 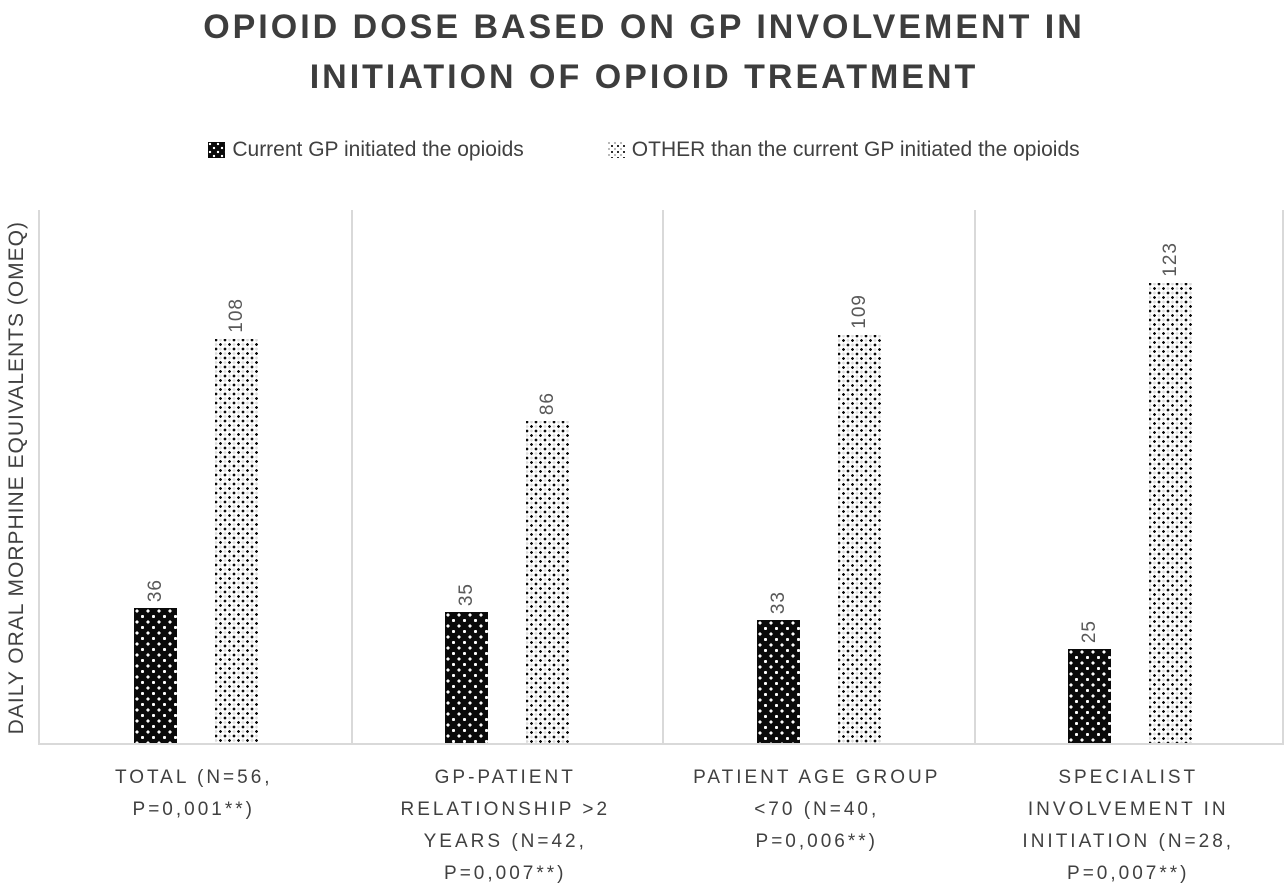 I want to click on bar-other-than-the-current-gp-initiated-the--total-n-56-p-0-001, so click(x=236, y=541).